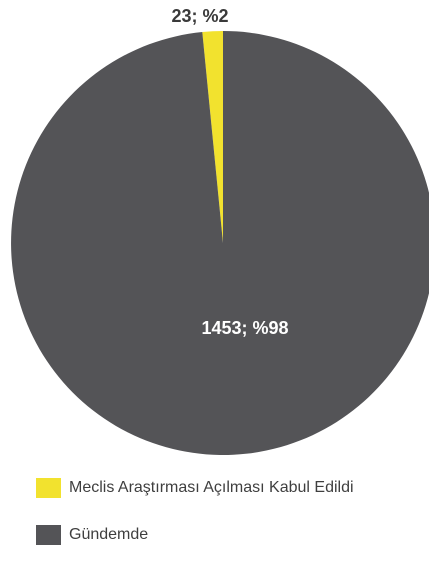  Describe the element at coordinates (109, 534) in the screenshot. I see `legend-label-gundemde: Gündemde` at that location.